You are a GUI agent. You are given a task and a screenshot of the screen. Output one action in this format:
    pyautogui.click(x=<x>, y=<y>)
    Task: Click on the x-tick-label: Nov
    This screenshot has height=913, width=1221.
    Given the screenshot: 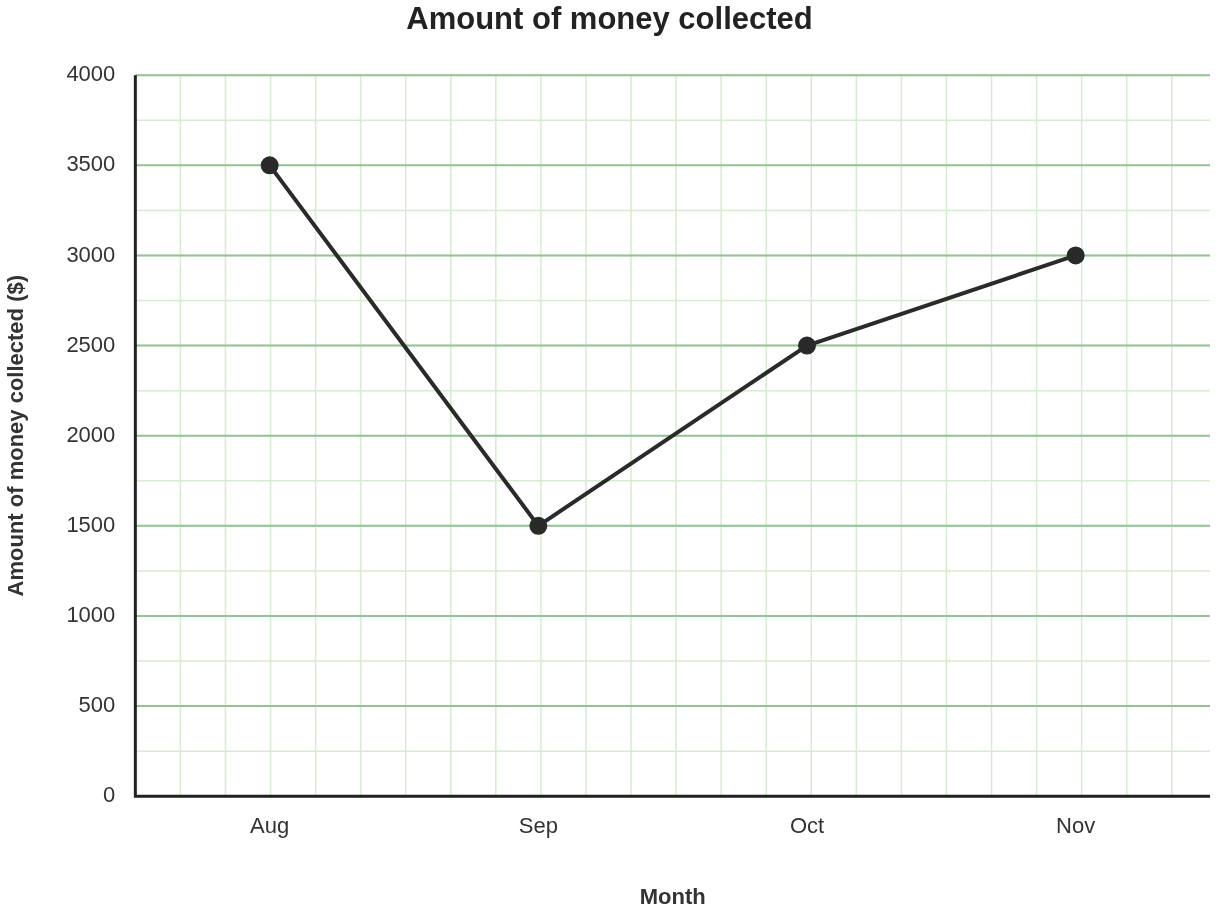 What is the action you would take?
    pyautogui.click(x=1076, y=826)
    